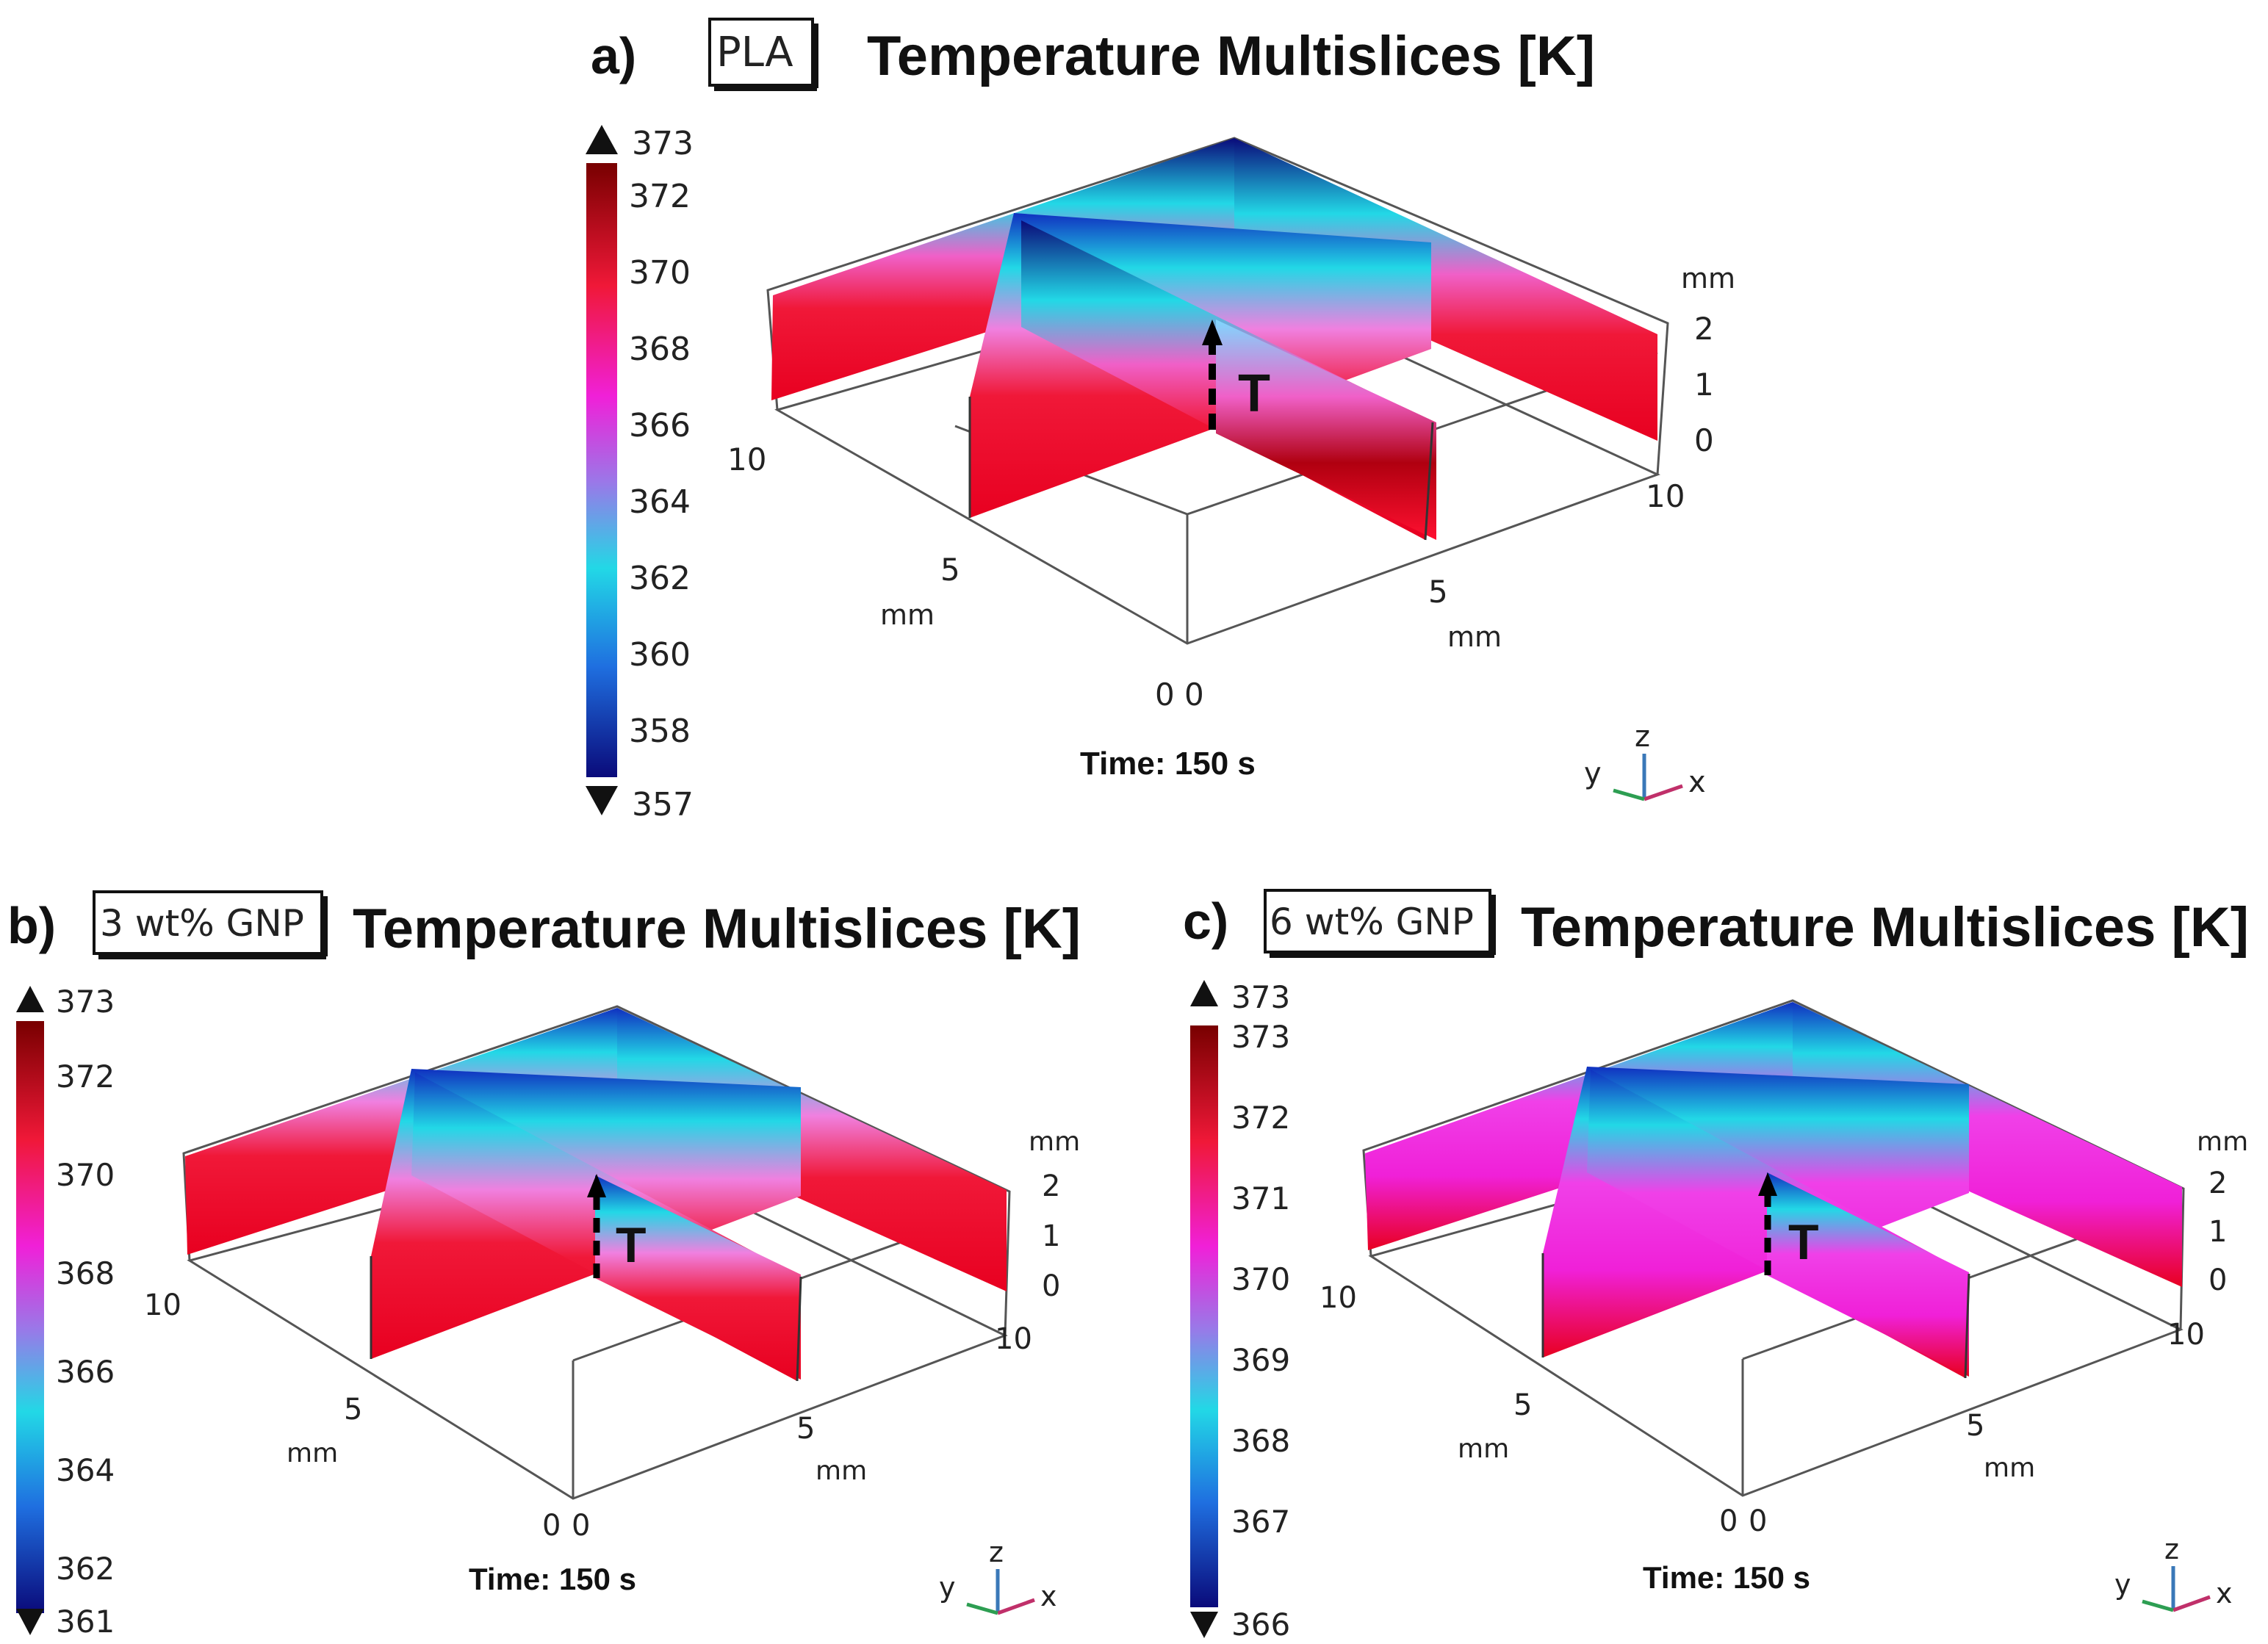 This screenshot has height=1644, width=2268. Describe the element at coordinates (950, 570) in the screenshot. I see `panel-a-y-tick: 5` at that location.